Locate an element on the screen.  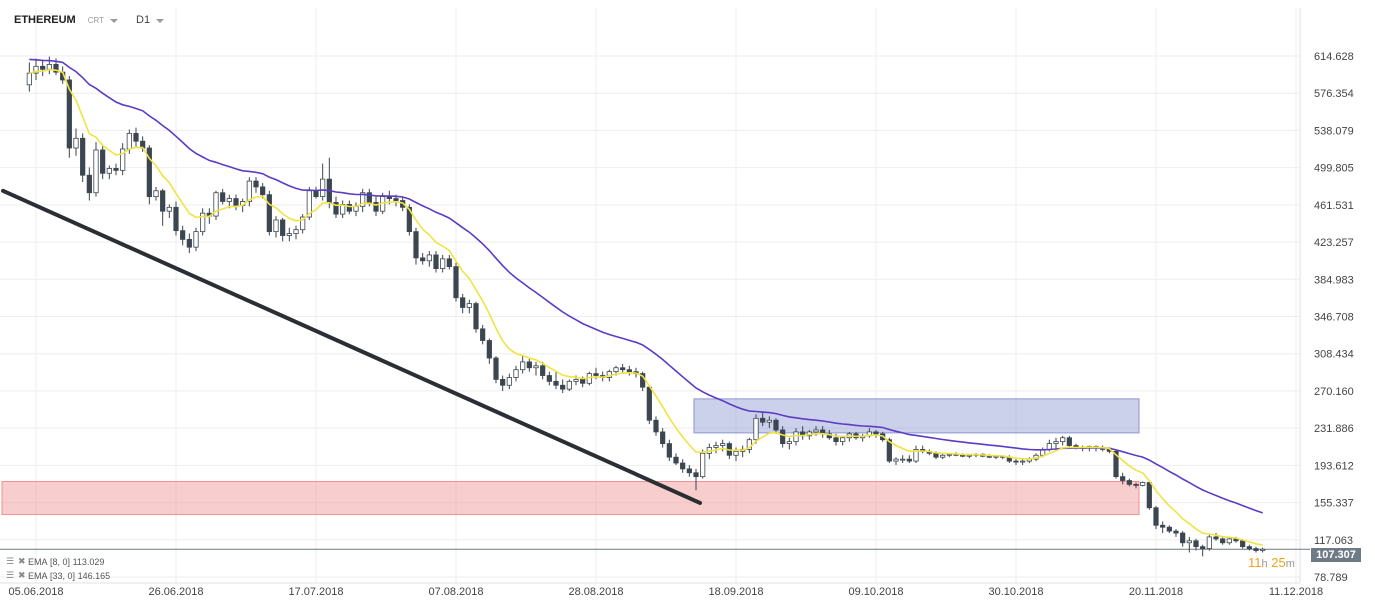
y-tick-label: 614.628 is located at coordinates (1334, 57).